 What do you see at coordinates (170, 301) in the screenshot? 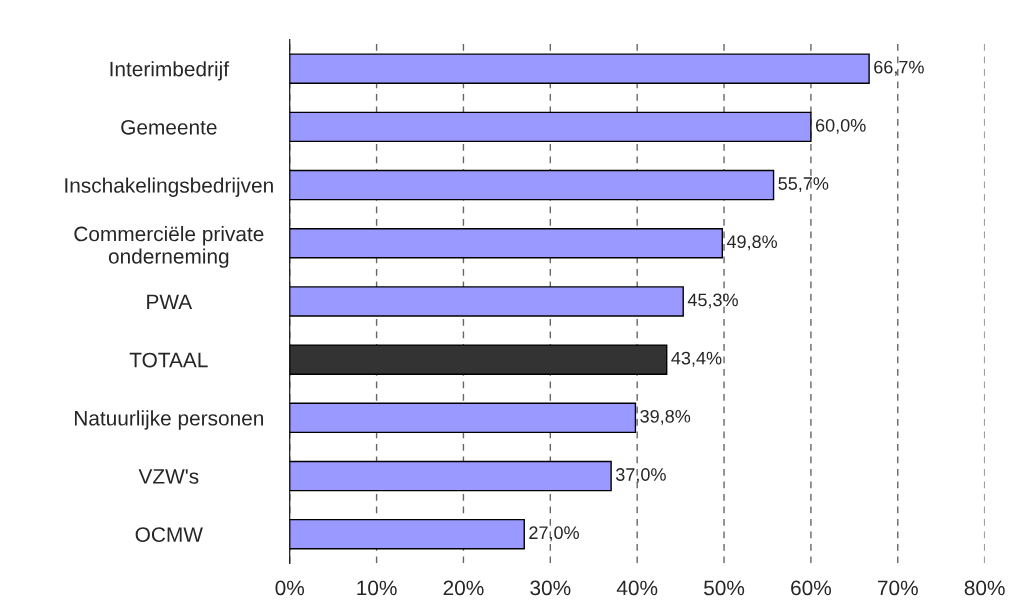
I see `y-tick-label: PWA` at bounding box center [170, 301].